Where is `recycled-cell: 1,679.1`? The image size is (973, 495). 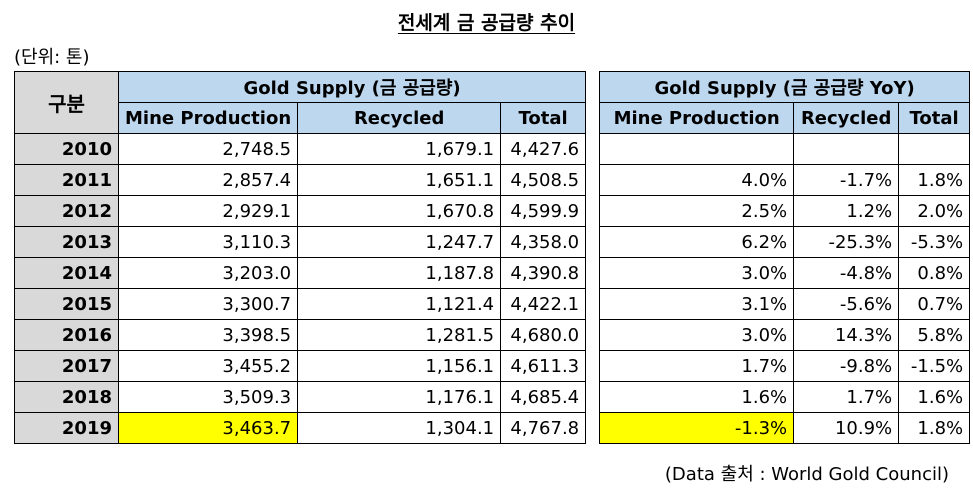
recycled-cell: 1,679.1 is located at coordinates (399, 149).